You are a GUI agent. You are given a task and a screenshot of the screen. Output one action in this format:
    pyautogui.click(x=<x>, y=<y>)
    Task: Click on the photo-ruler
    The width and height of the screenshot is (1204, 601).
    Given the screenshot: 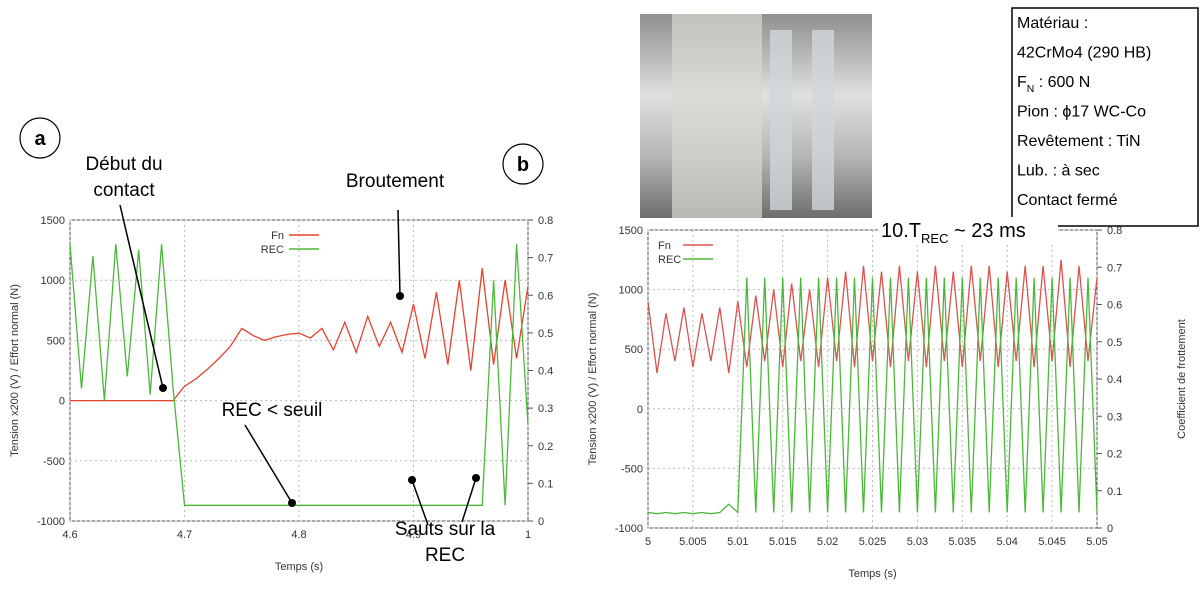 What is the action you would take?
    pyautogui.click(x=717, y=116)
    